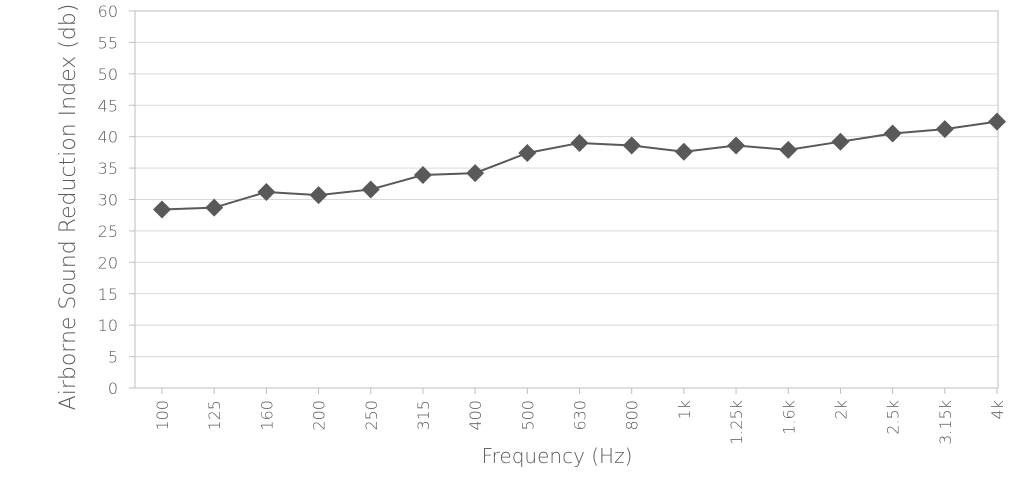 The image size is (1024, 485). What do you see at coordinates (108, 168) in the screenshot?
I see `y-tick-label: 35` at bounding box center [108, 168].